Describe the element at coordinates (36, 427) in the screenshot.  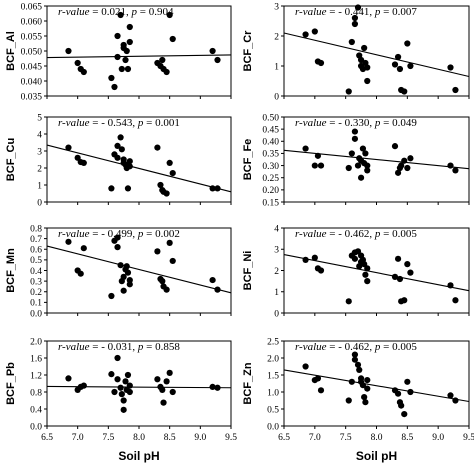
I see `y-tick-label: 0.0` at that location.